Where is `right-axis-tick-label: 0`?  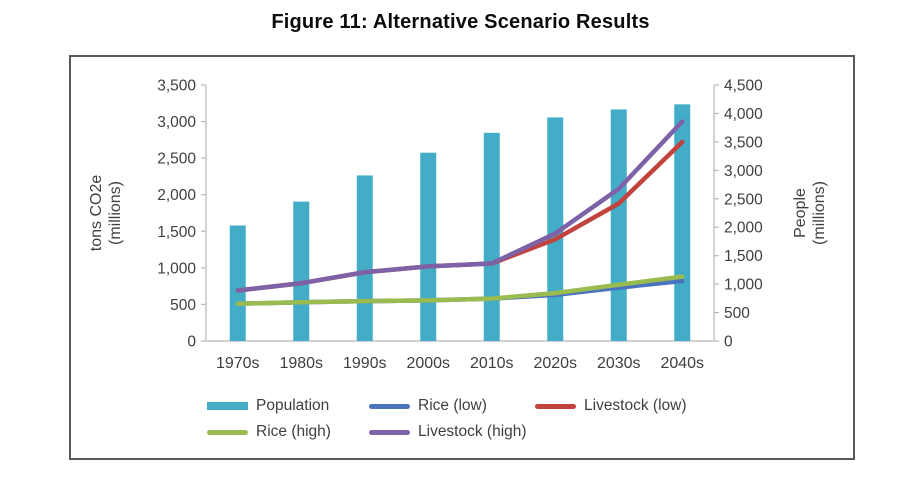 right-axis-tick-label: 0 is located at coordinates (728, 342).